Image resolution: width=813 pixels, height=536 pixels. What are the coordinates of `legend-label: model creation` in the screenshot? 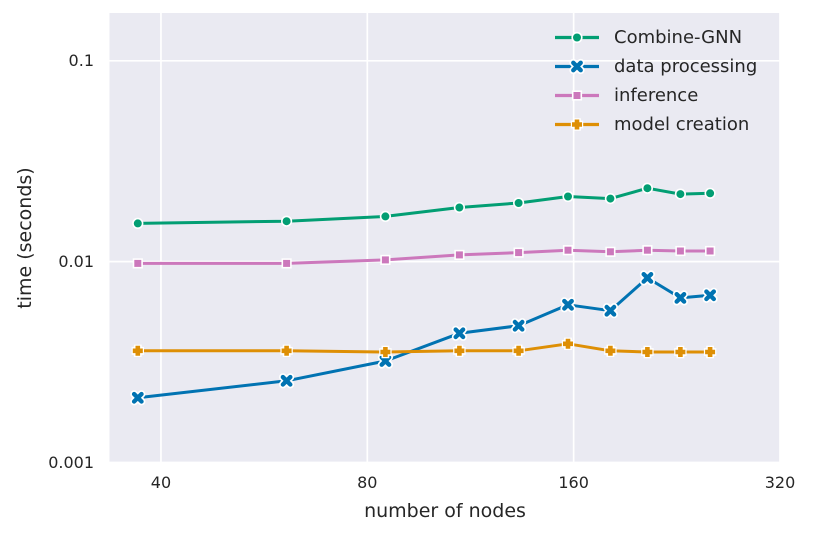 It's located at (682, 124).